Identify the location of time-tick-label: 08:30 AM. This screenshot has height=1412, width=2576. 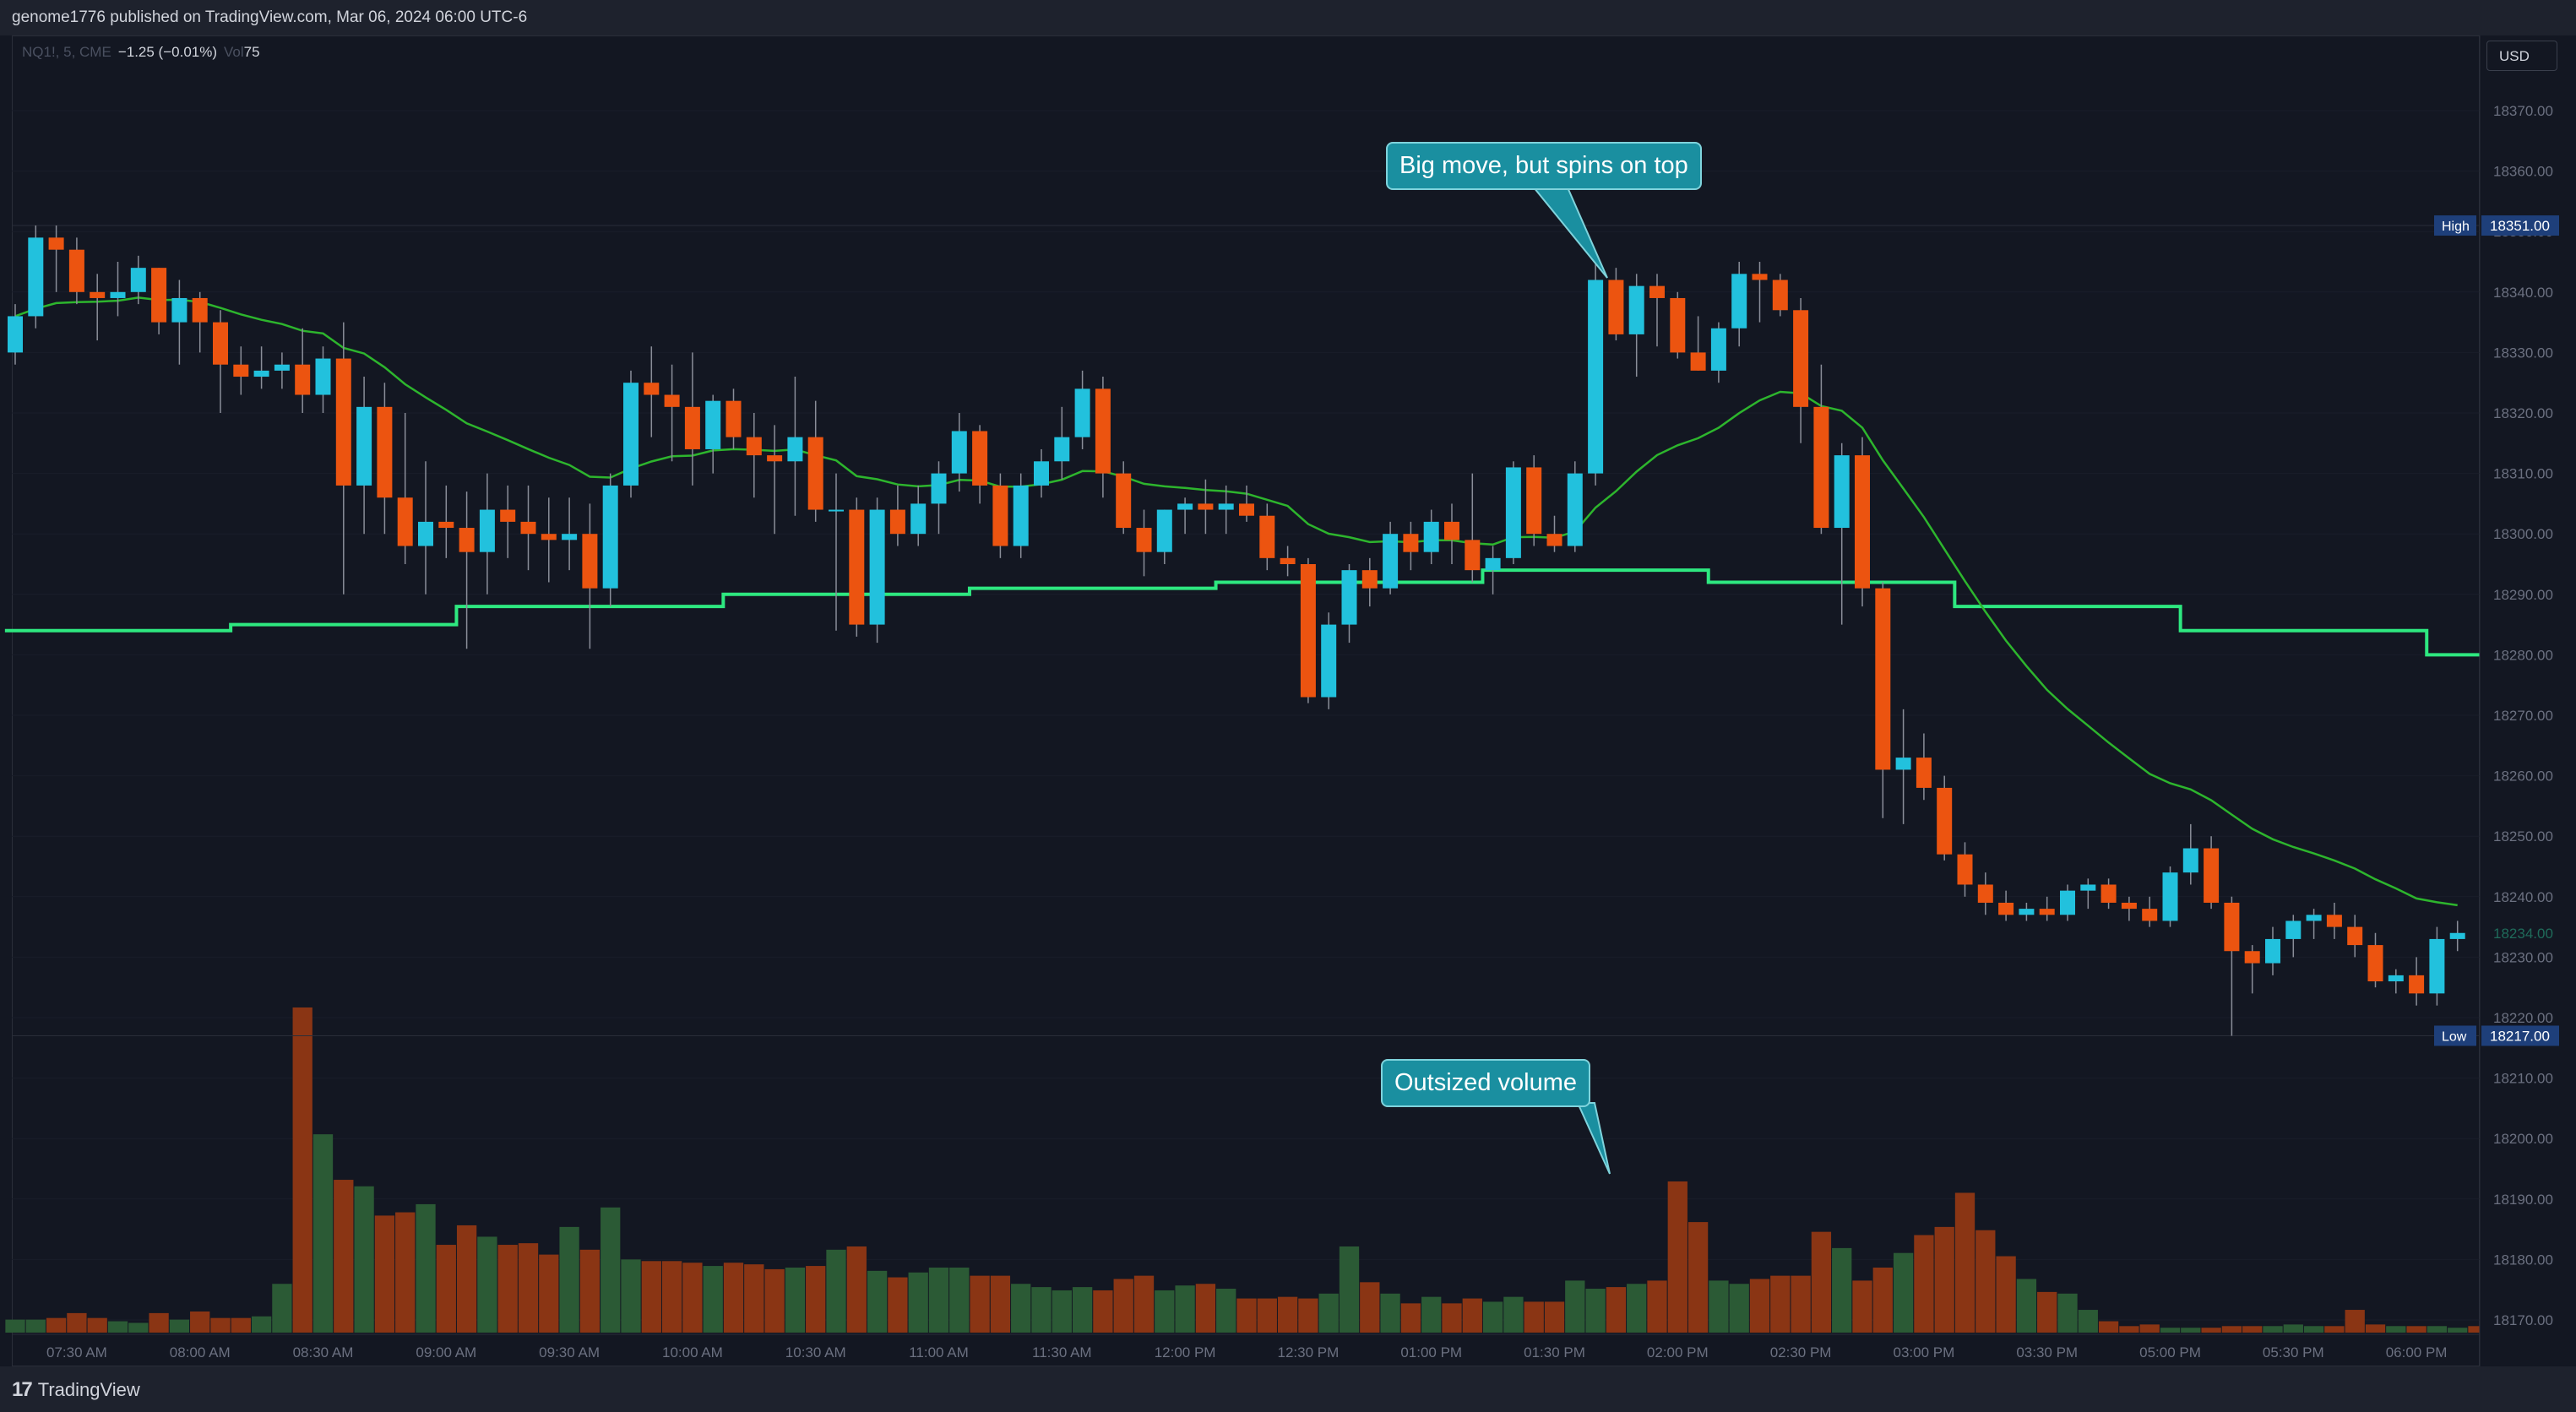
(323, 1352).